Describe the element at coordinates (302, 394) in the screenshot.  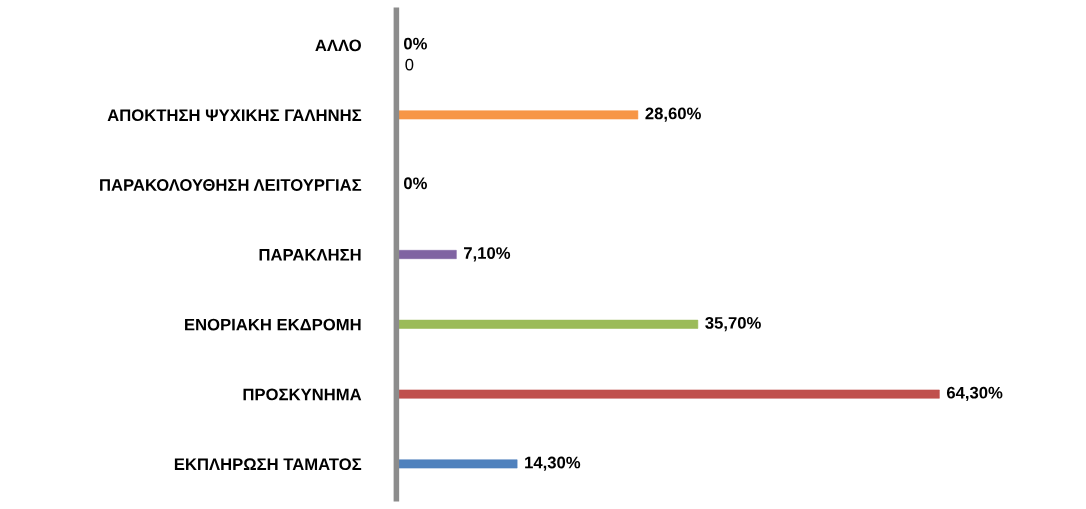
I see `y-tick-label: ΠΡΟΣΚΥΝΗΜΑ` at that location.